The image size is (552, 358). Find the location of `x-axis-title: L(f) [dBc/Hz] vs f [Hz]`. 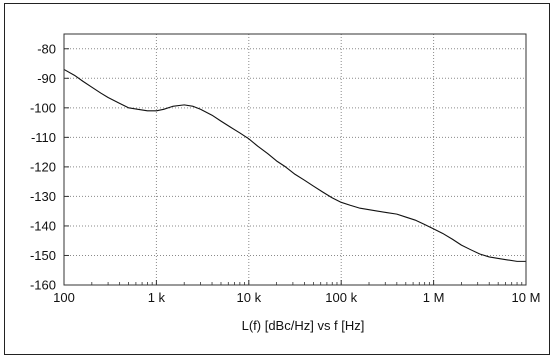

x-axis-title: L(f) [dBc/Hz] vs f [Hz] is located at coordinates (303, 325).